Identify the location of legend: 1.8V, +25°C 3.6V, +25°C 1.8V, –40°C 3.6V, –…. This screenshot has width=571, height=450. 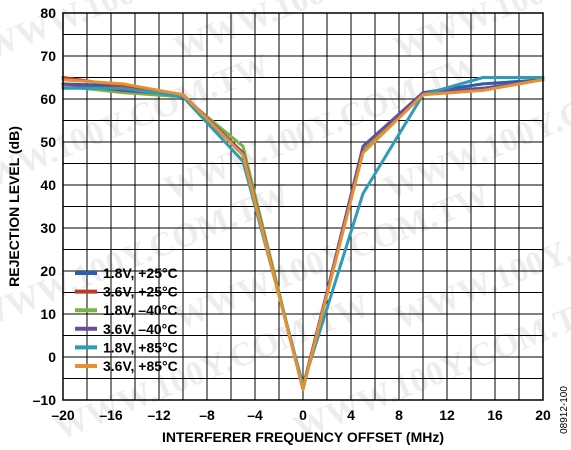
(126, 319).